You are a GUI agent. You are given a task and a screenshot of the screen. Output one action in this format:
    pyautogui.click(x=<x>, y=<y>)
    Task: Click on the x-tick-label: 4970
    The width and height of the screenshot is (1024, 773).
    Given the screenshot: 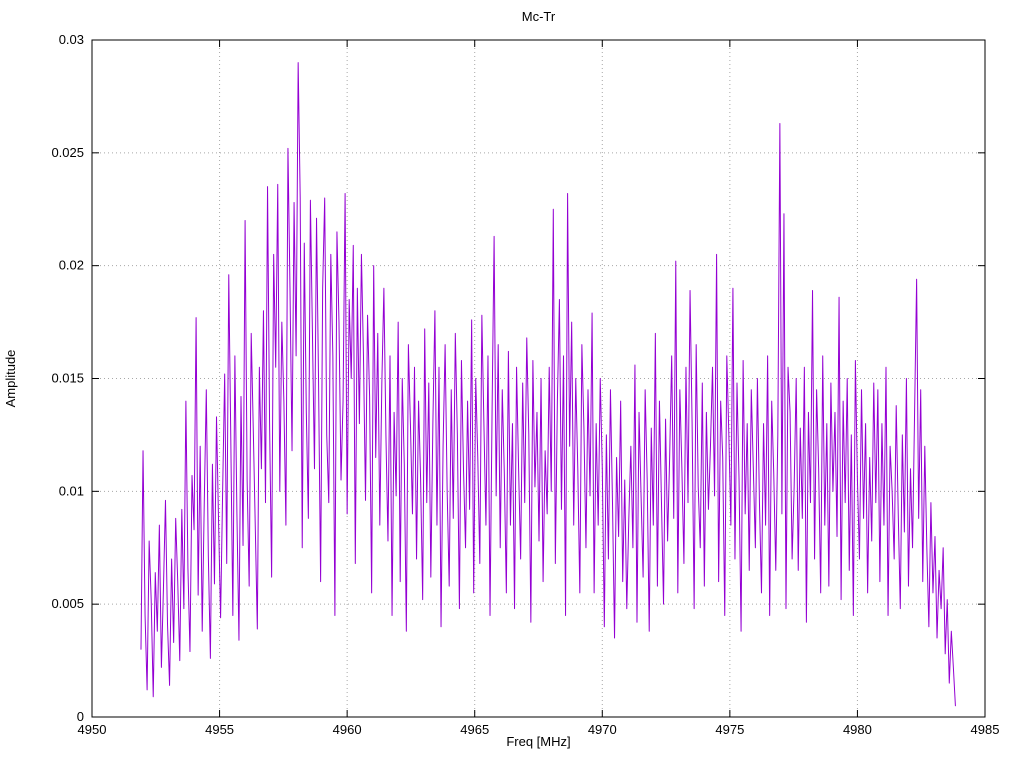 What is the action you would take?
    pyautogui.click(x=602, y=729)
    